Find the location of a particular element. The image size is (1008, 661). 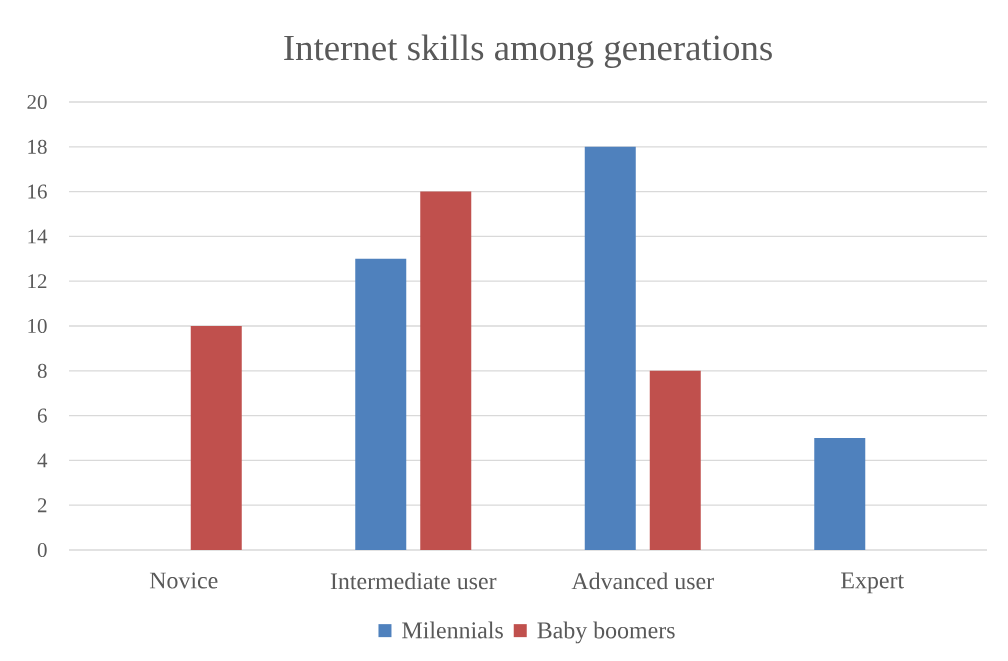

y-tick-label: 18 is located at coordinates (37, 146).